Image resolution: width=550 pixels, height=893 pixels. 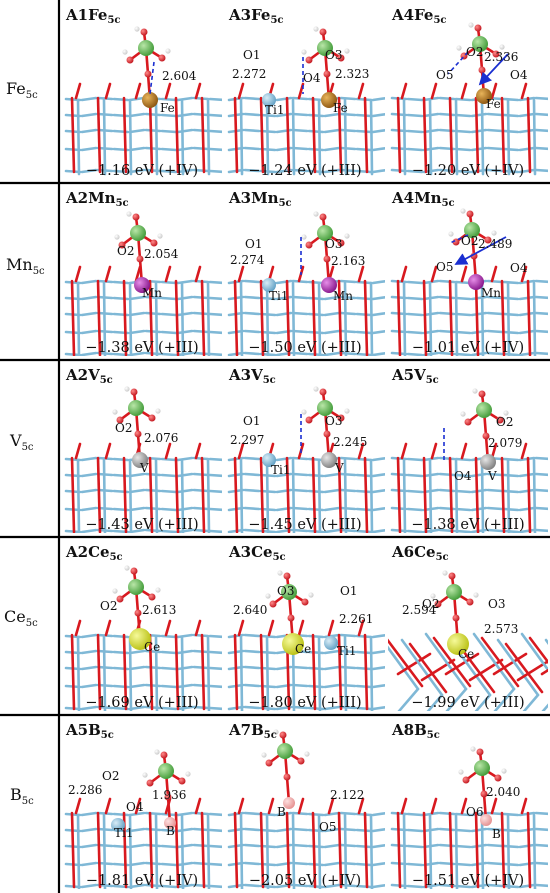 What do you see at coordinates (169, 795) in the screenshot?
I see `bond-distance-label: 1.936` at bounding box center [169, 795].